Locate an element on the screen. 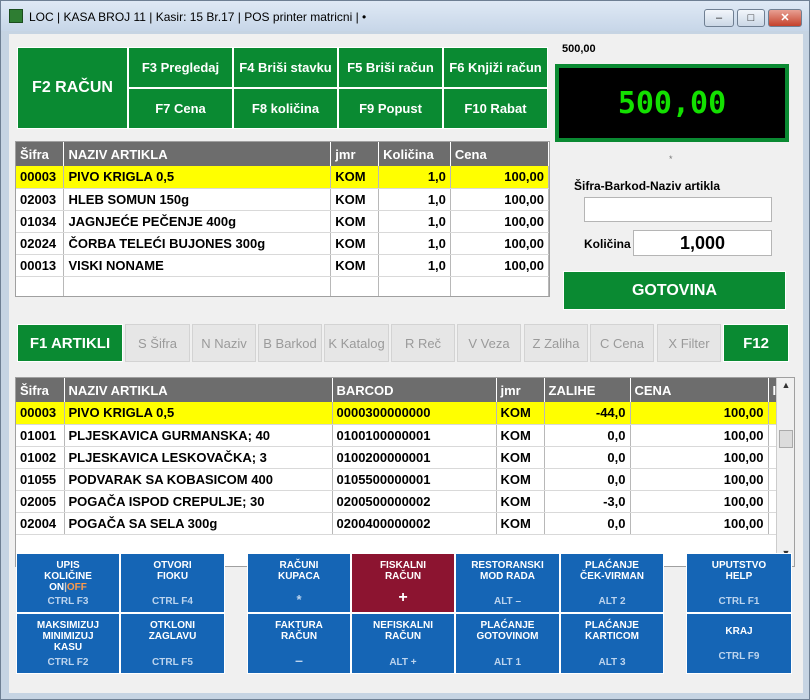 Image resolution: width=810 pixels, height=700 pixels. upis-line-1: UPIS is located at coordinates (68, 565).